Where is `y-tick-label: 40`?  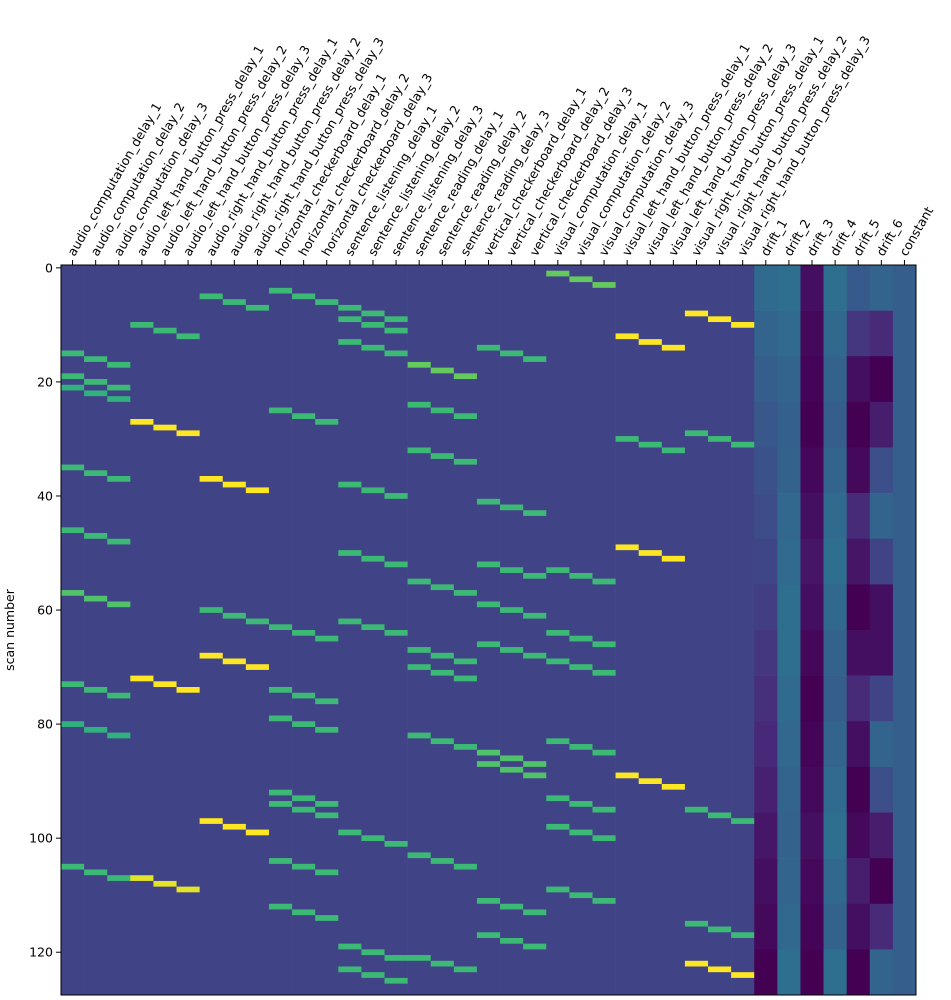
y-tick-label: 40 is located at coordinates (45, 495).